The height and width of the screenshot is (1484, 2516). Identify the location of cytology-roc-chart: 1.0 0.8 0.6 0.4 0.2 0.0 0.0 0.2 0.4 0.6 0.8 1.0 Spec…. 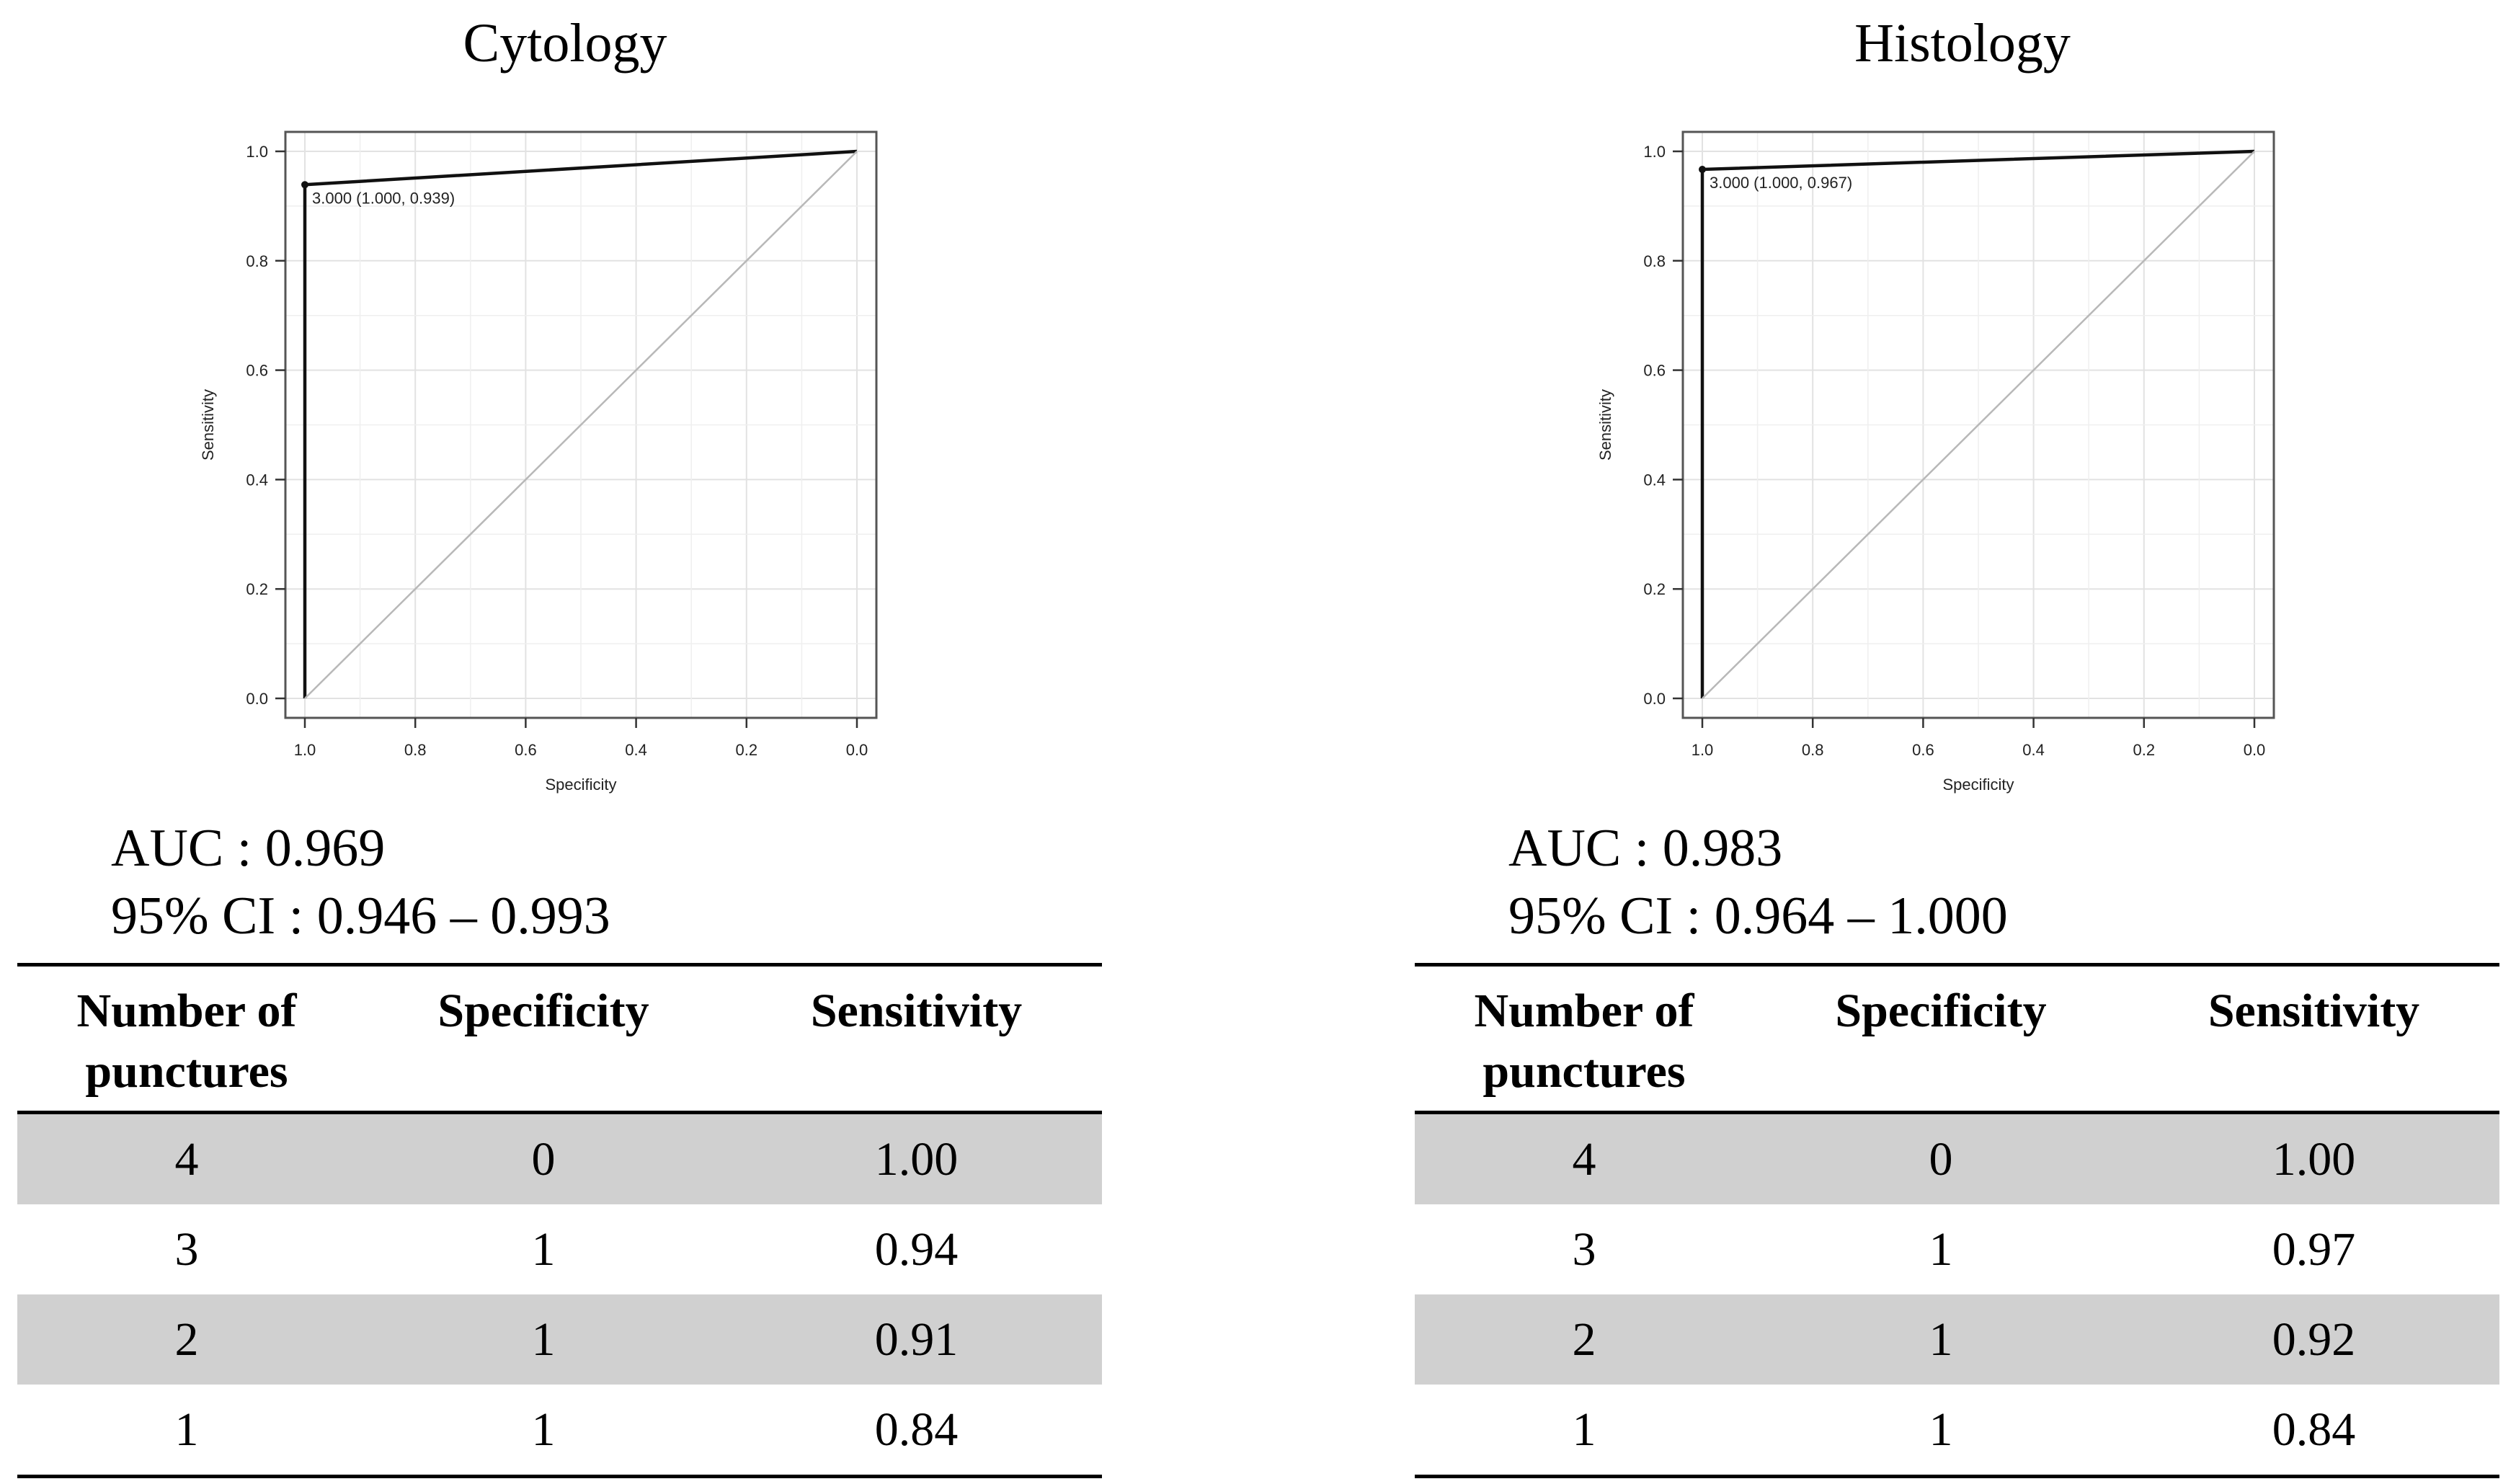
(538, 462).